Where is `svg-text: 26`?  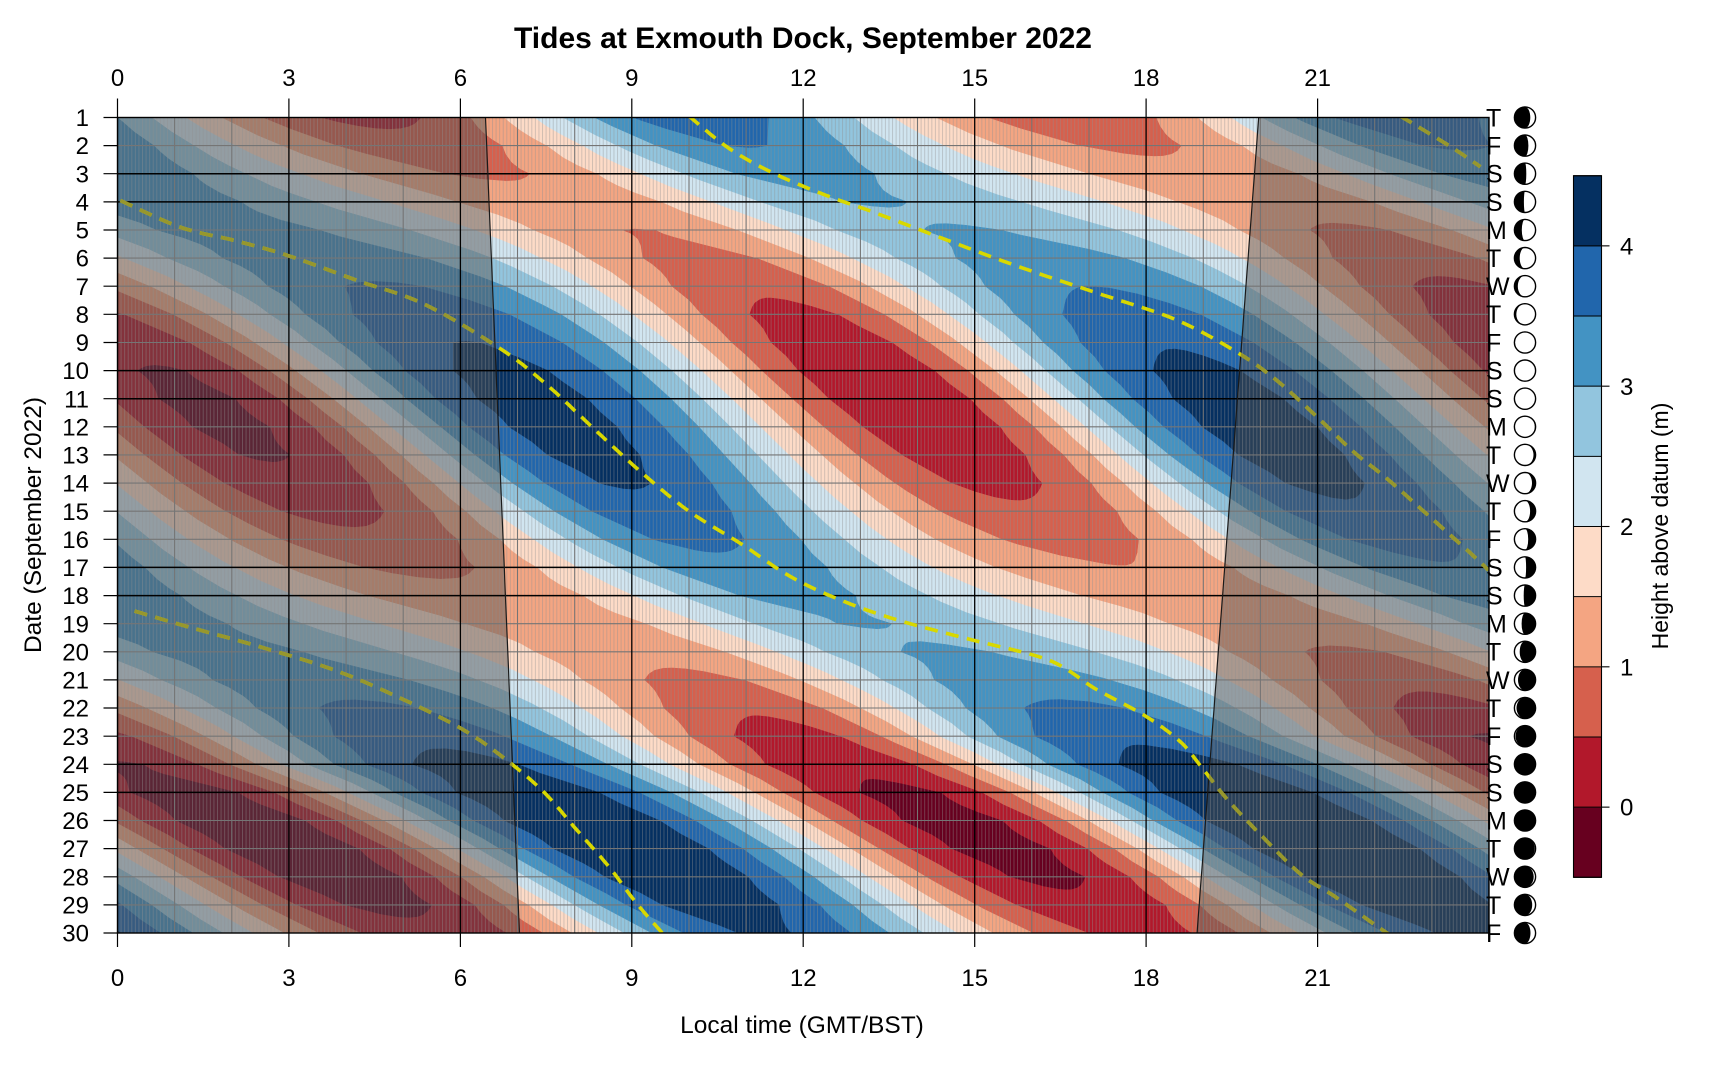 svg-text: 26 is located at coordinates (75, 821).